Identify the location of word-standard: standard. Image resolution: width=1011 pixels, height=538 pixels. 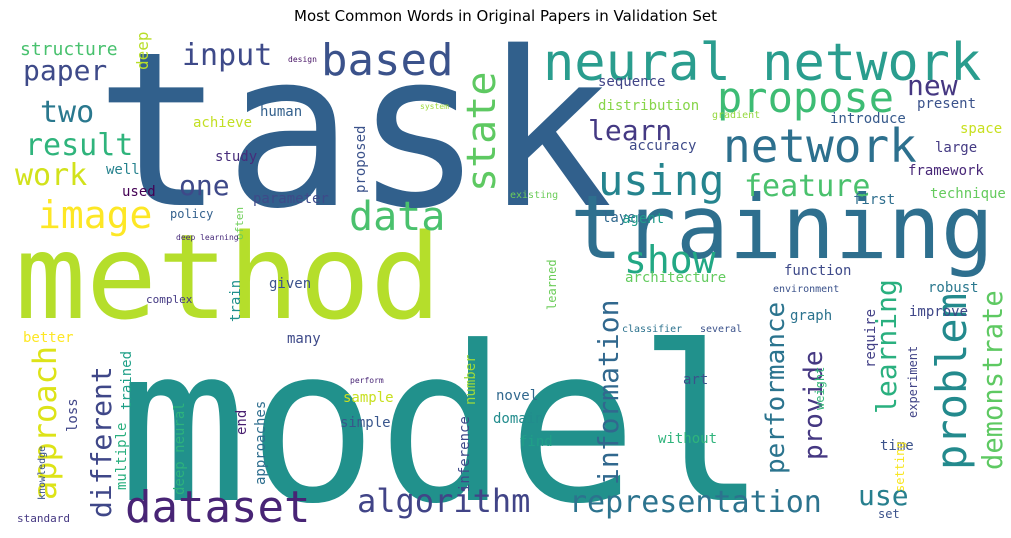
(43, 518).